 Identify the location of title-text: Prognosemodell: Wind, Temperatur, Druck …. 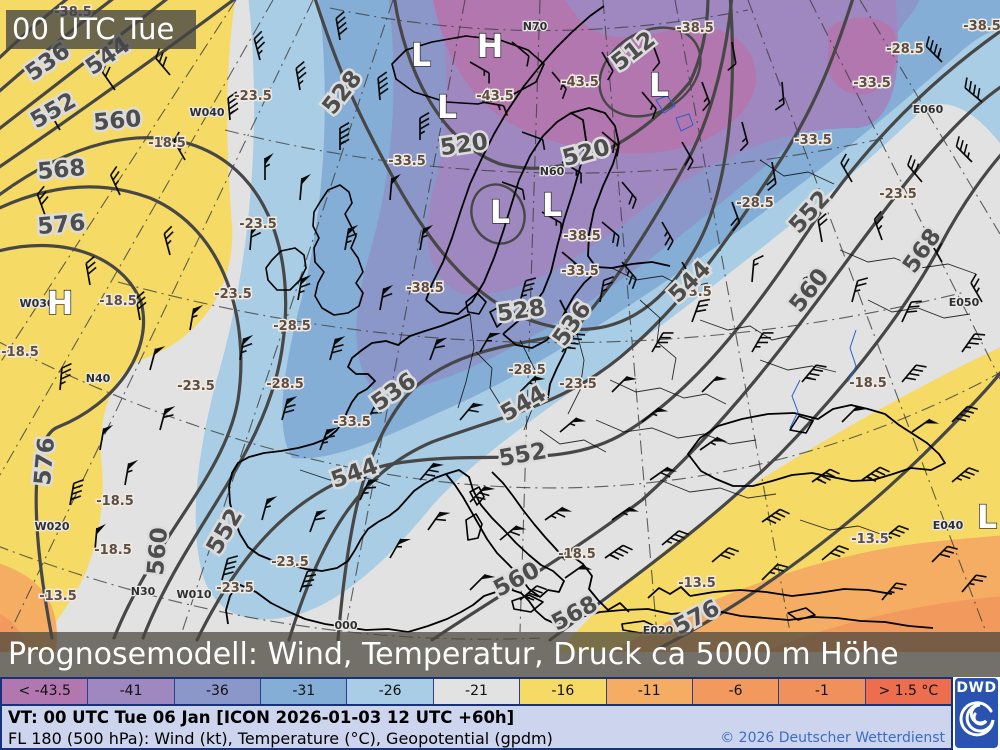
(453, 654).